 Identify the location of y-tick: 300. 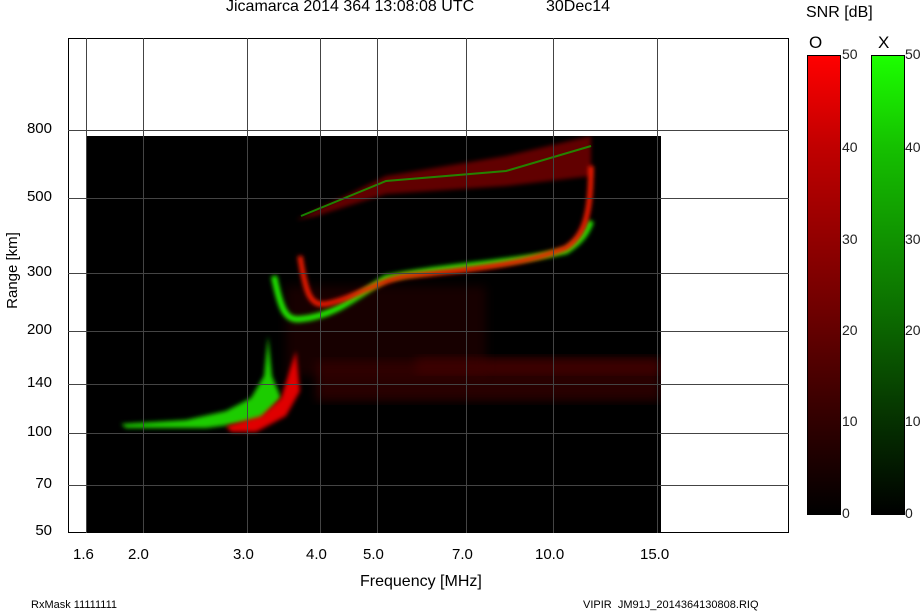
(39, 271).